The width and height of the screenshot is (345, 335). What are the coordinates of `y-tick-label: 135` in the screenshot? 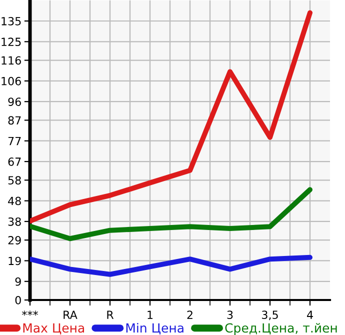 It's located at (11, 21).